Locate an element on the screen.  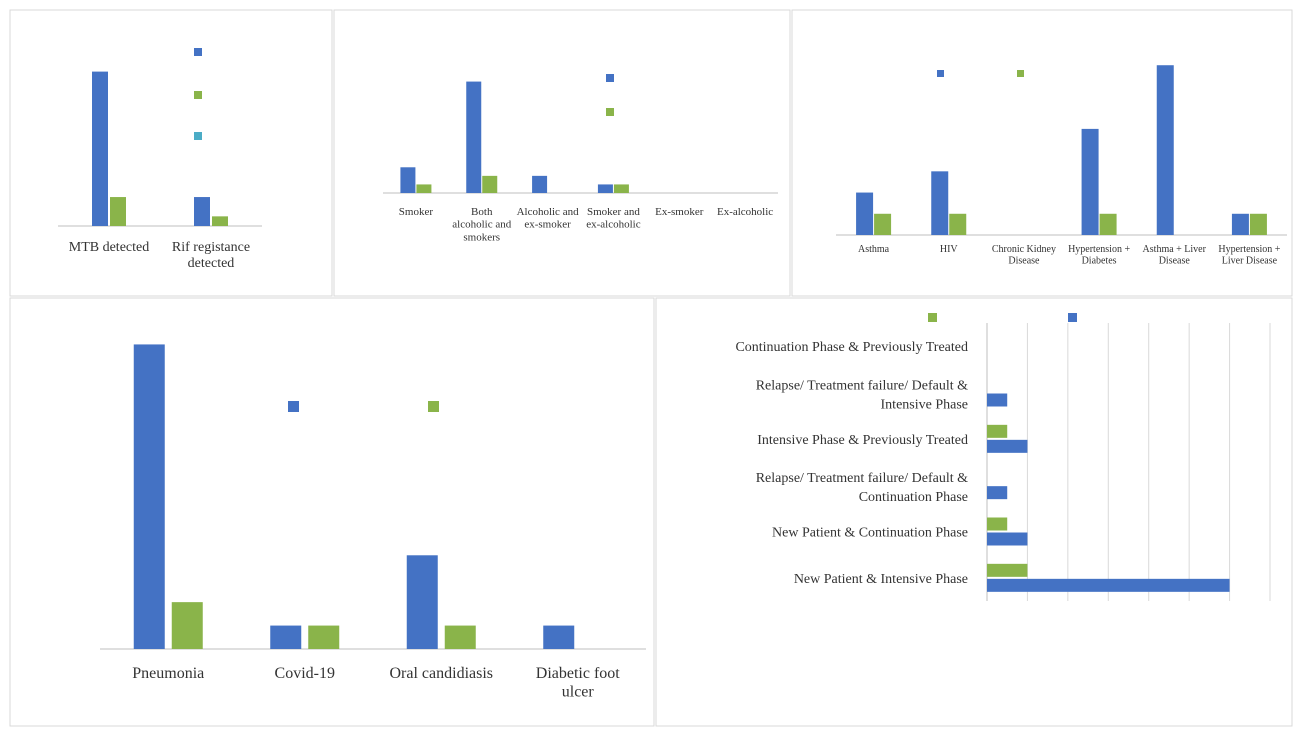
x-tick-label: Rif registance detected is located at coordinates (211, 255).